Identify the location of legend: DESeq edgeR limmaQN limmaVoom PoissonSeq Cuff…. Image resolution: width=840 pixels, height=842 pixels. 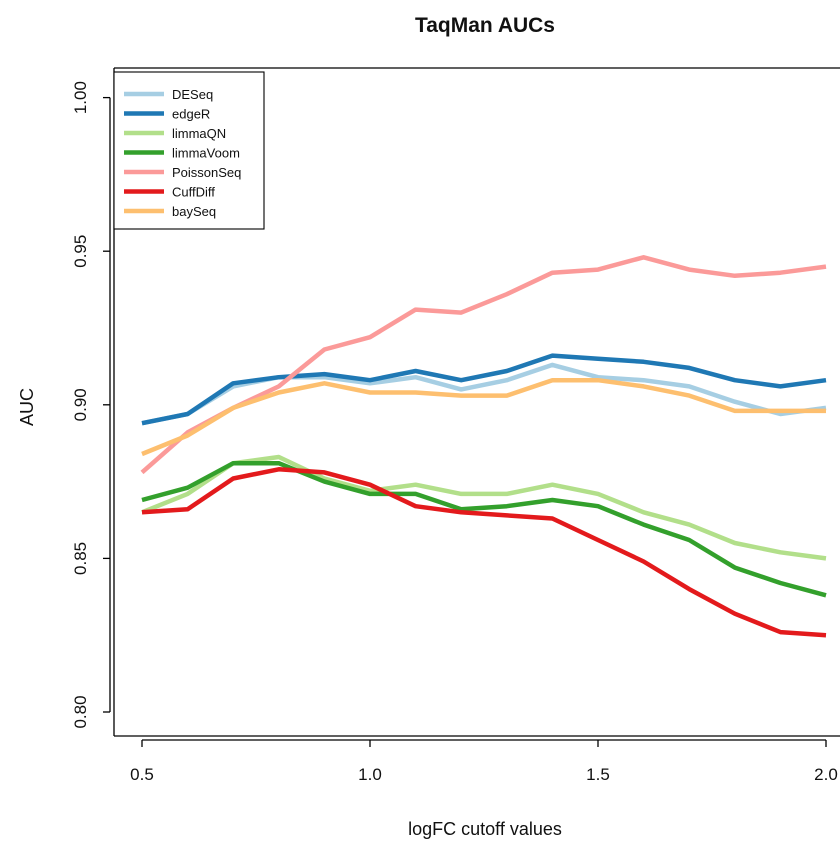
(189, 150).